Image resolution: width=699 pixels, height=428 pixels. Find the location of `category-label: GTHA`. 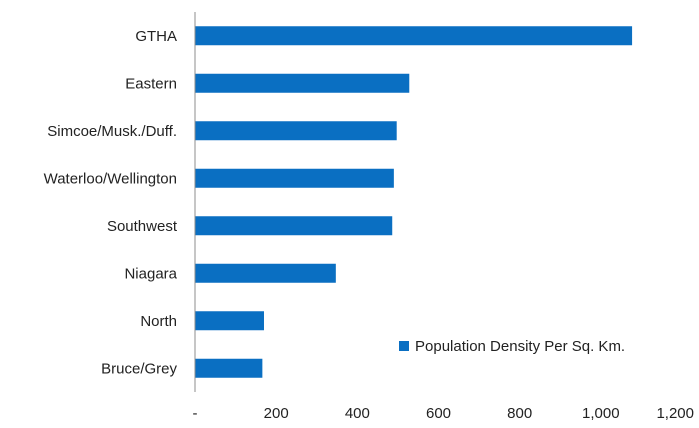

category-label: GTHA is located at coordinates (156, 36).